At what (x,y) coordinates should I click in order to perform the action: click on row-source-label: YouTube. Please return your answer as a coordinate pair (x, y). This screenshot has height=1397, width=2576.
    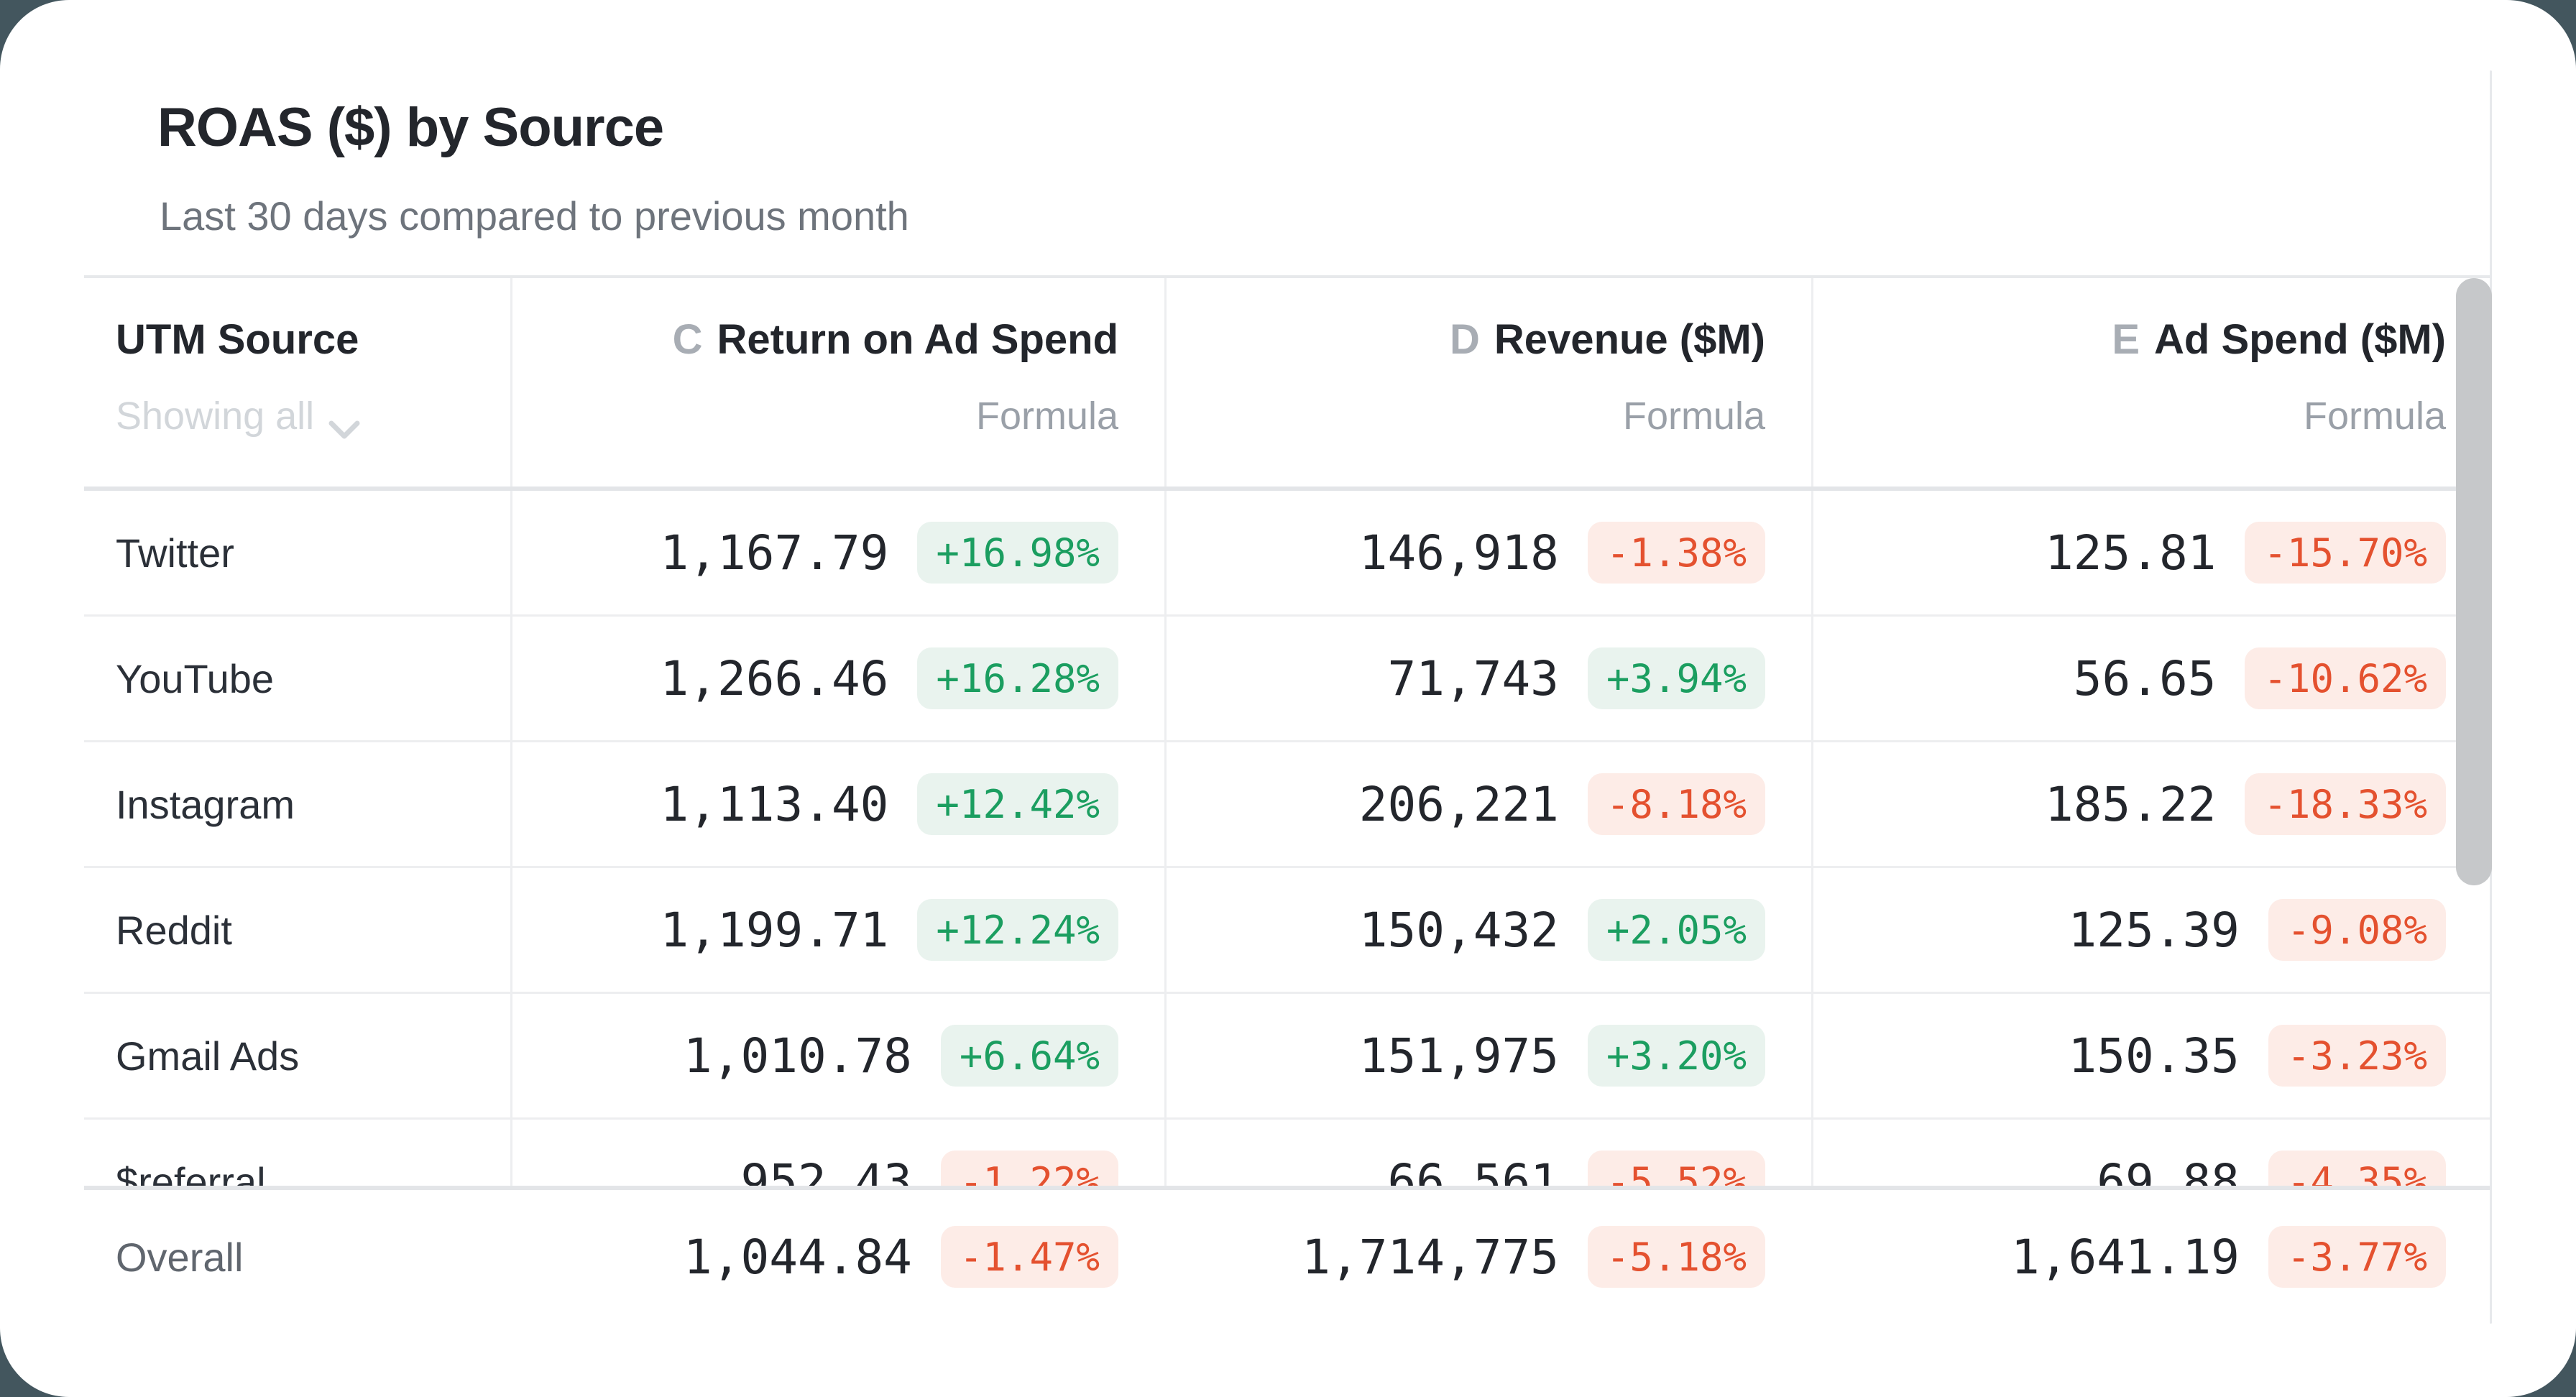
    Looking at the image, I should click on (195, 678).